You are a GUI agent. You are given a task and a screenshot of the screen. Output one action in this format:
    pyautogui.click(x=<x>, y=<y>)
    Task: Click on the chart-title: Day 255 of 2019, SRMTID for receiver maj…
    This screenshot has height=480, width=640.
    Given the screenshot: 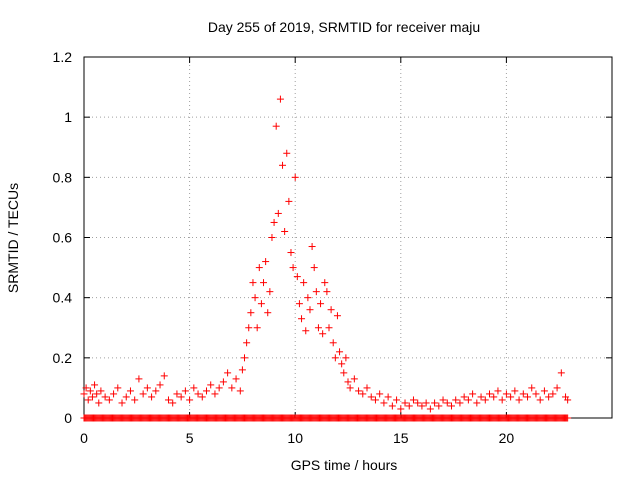 What is the action you would take?
    pyautogui.click(x=344, y=27)
    